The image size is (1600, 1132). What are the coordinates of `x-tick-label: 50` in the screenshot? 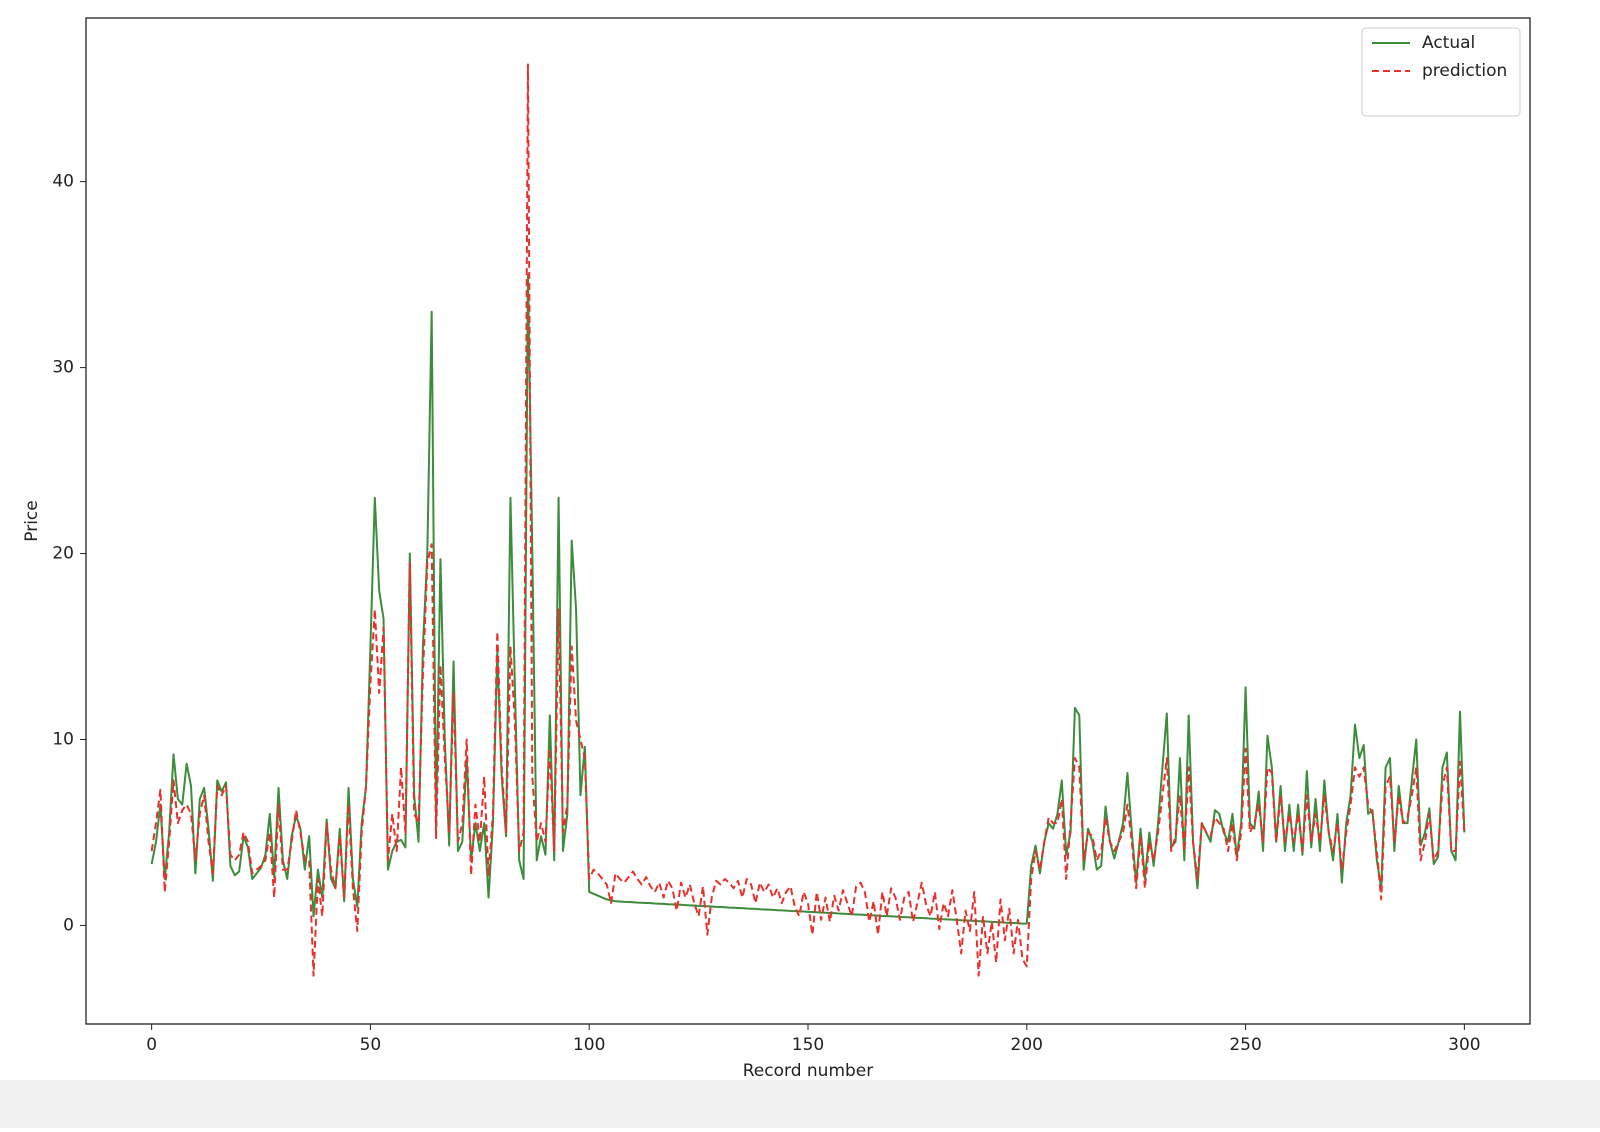 It's located at (371, 1045).